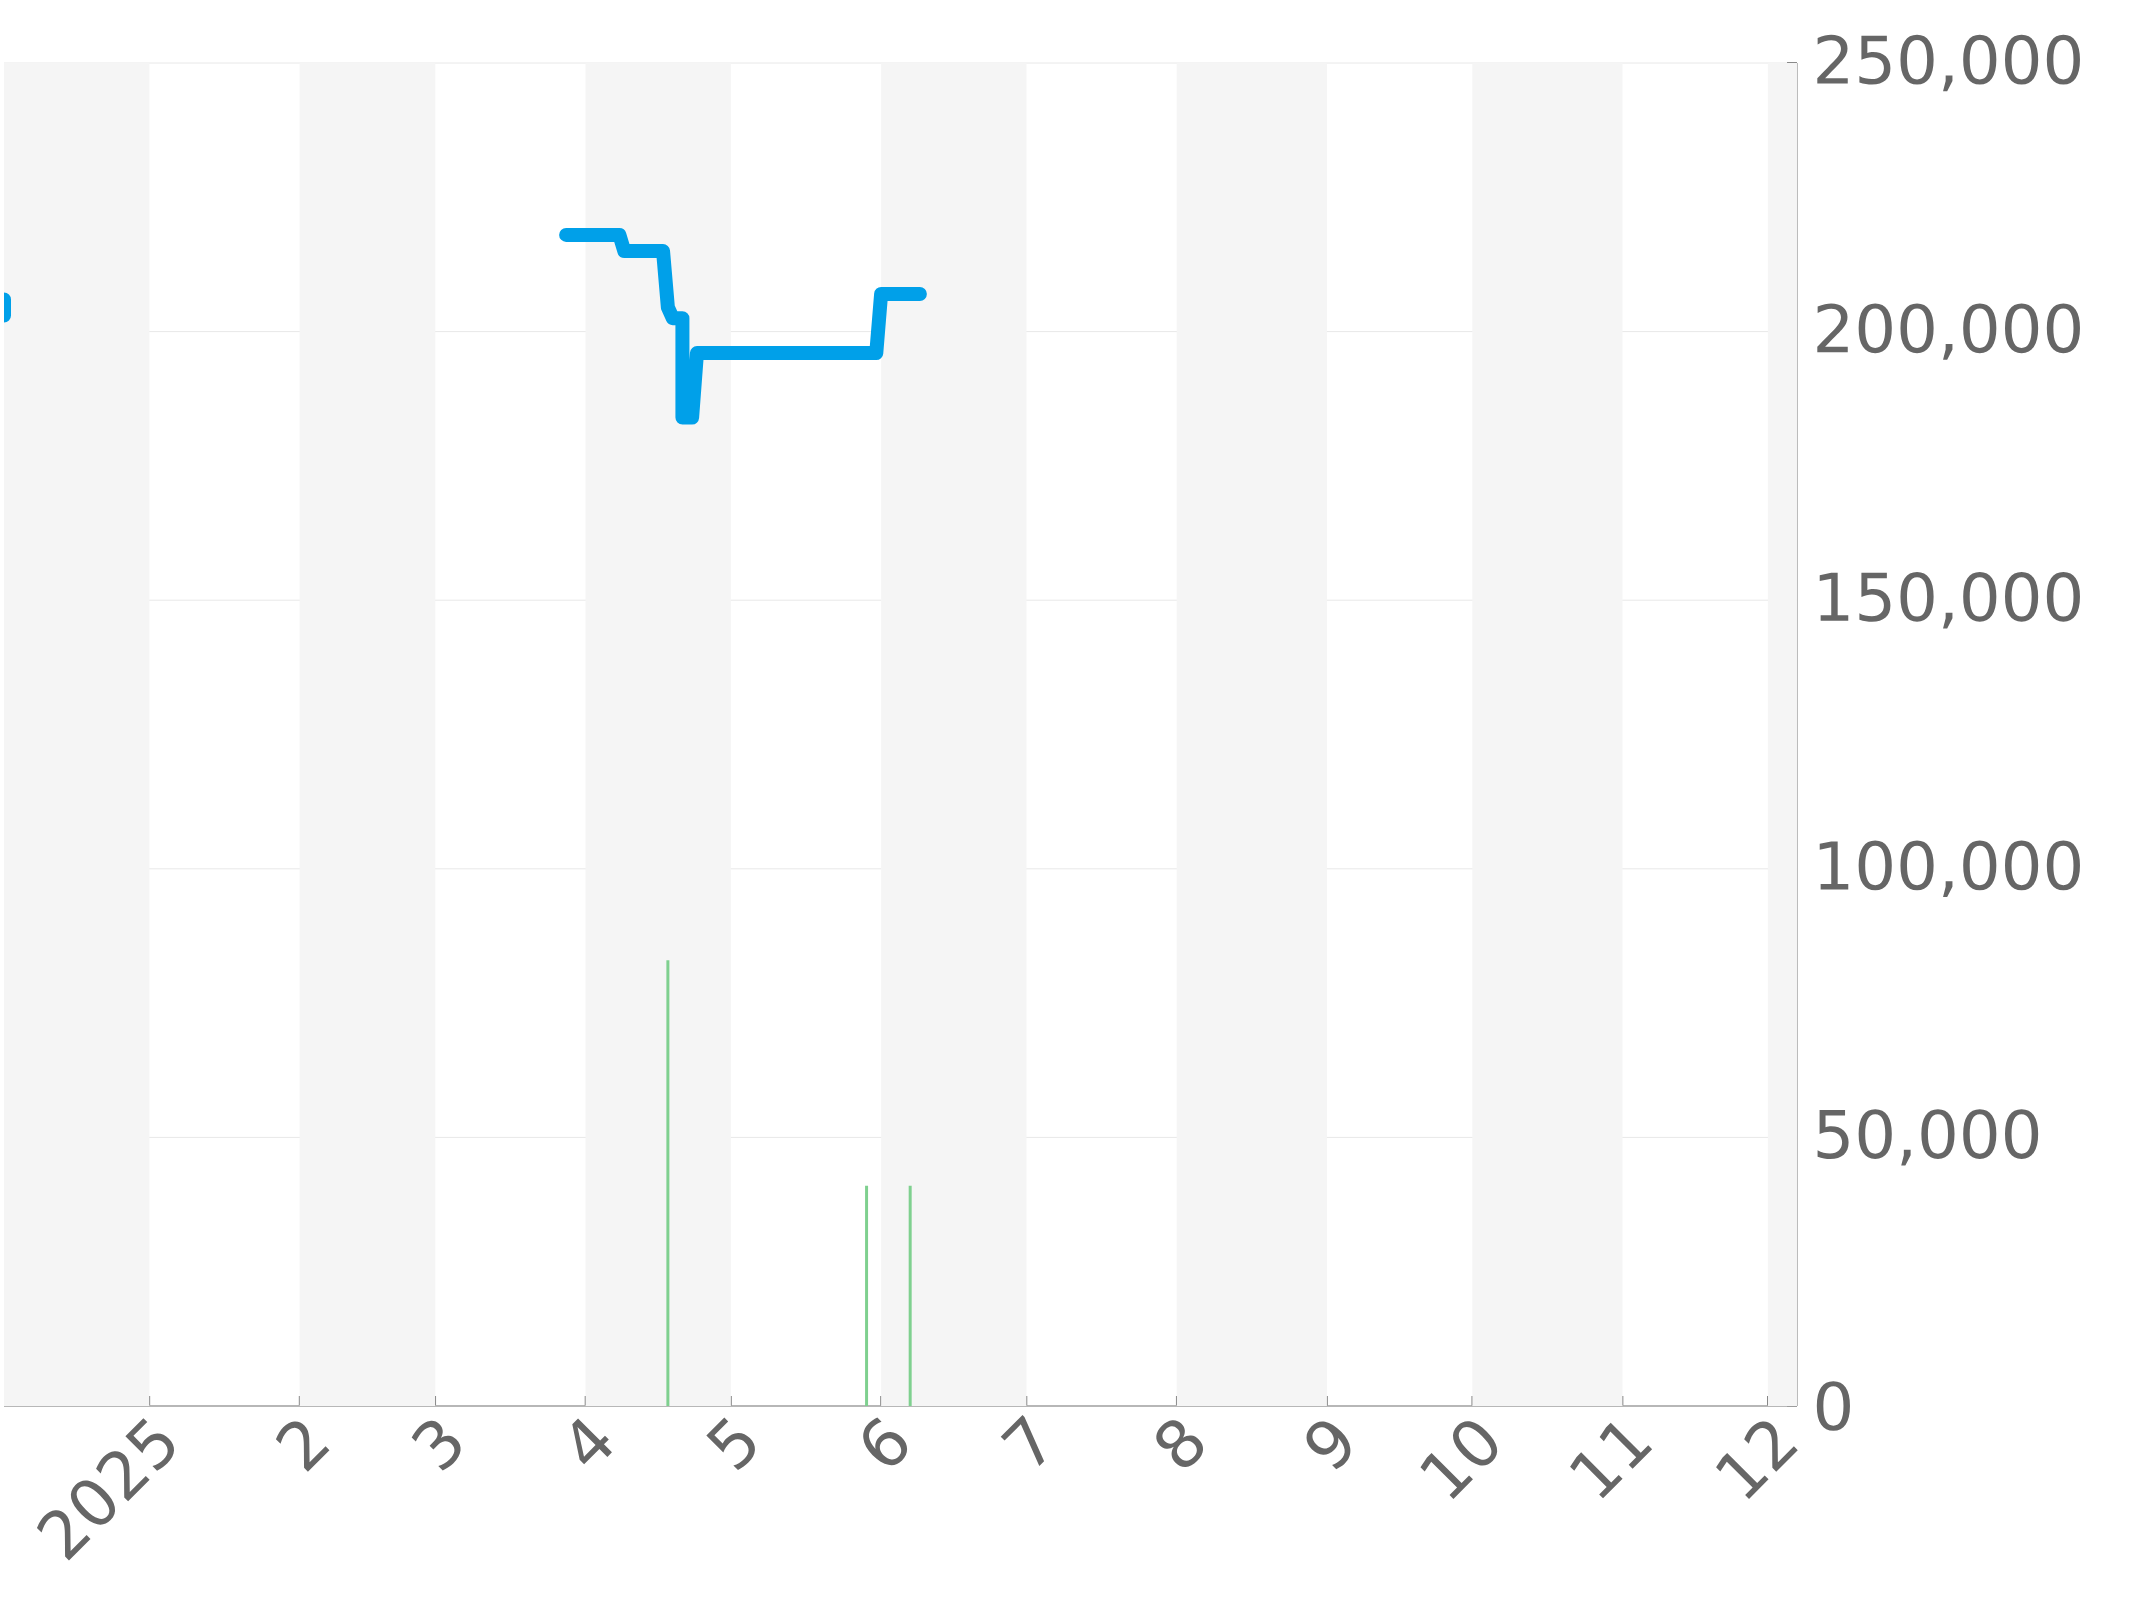 The image size is (2144, 1600). I want to click on x-tick-label: 5, so click(730, 1444).